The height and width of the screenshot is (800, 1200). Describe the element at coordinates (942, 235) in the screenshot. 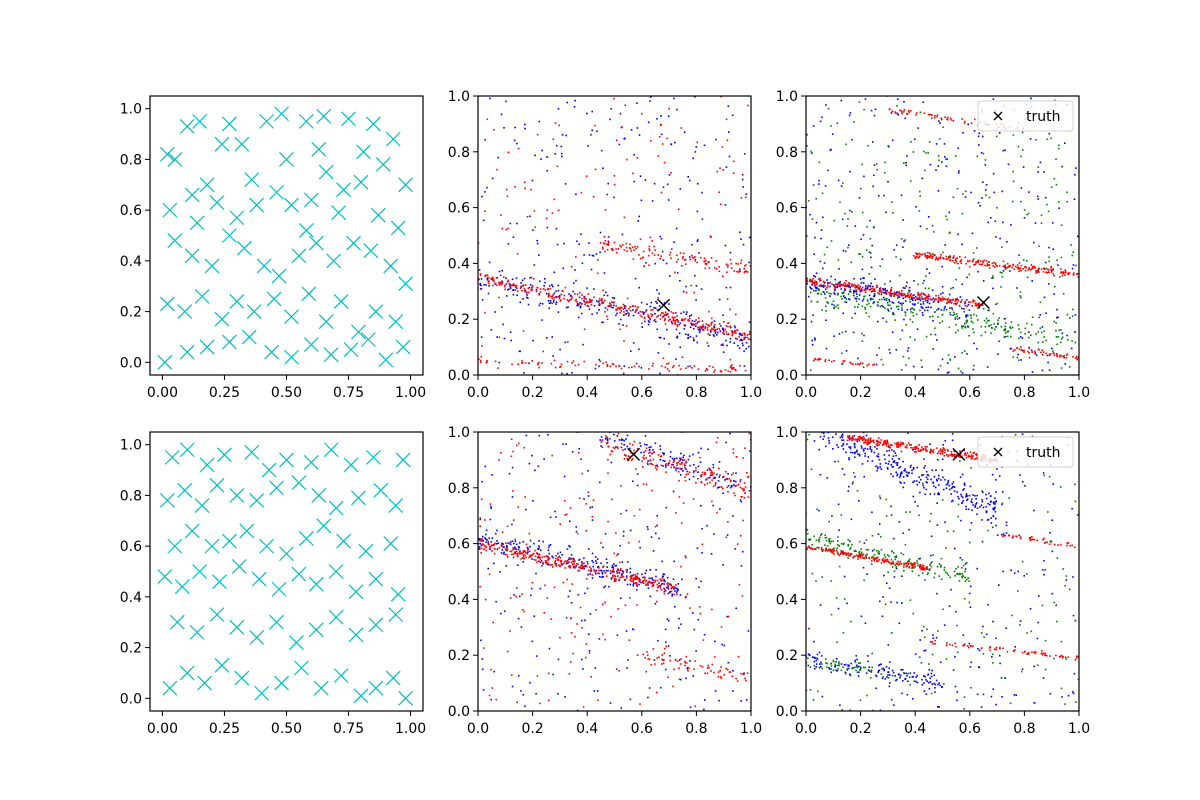

I see `plot-area` at that location.